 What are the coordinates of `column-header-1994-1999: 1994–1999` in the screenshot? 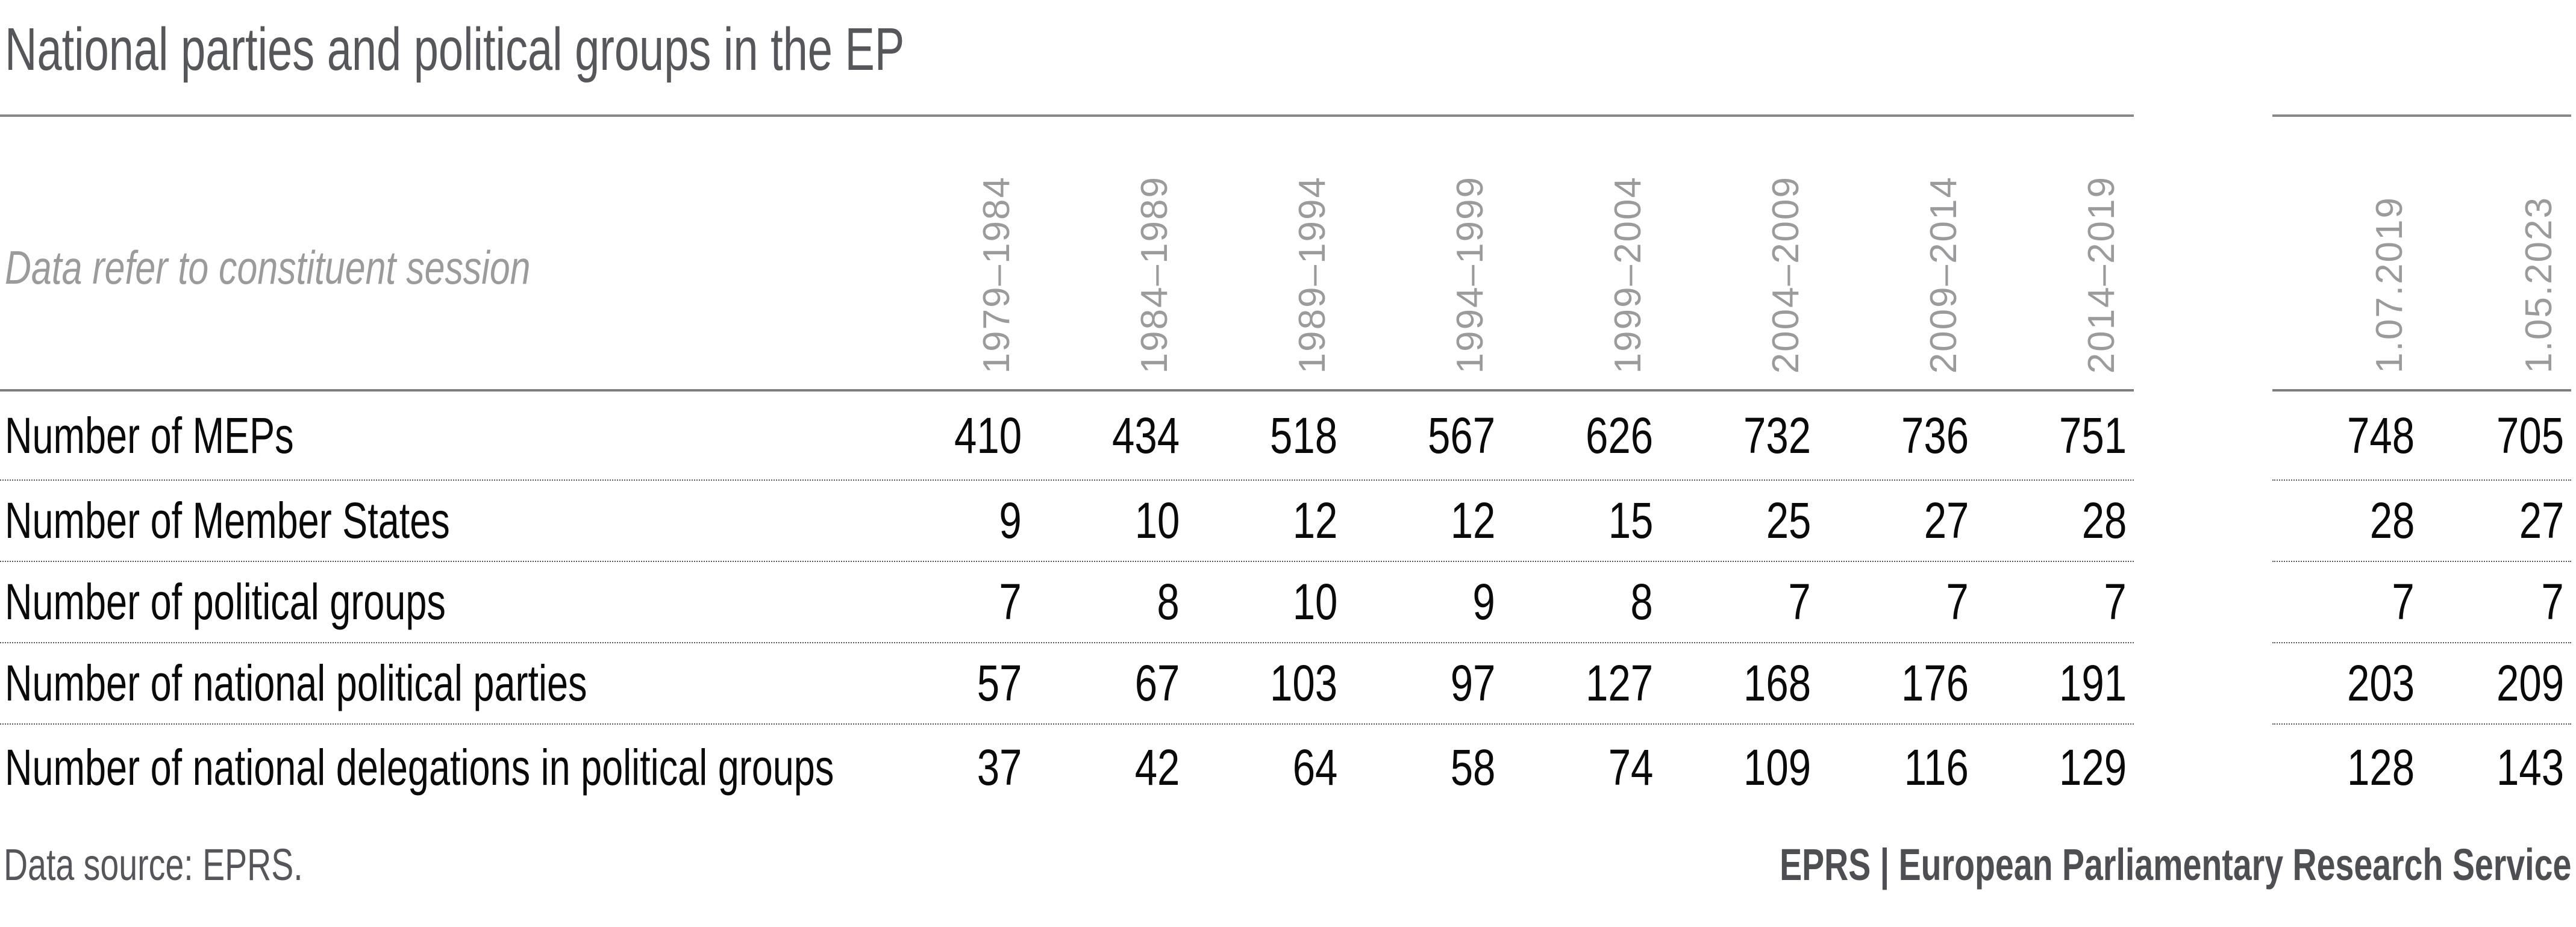 It's located at (1423, 253).